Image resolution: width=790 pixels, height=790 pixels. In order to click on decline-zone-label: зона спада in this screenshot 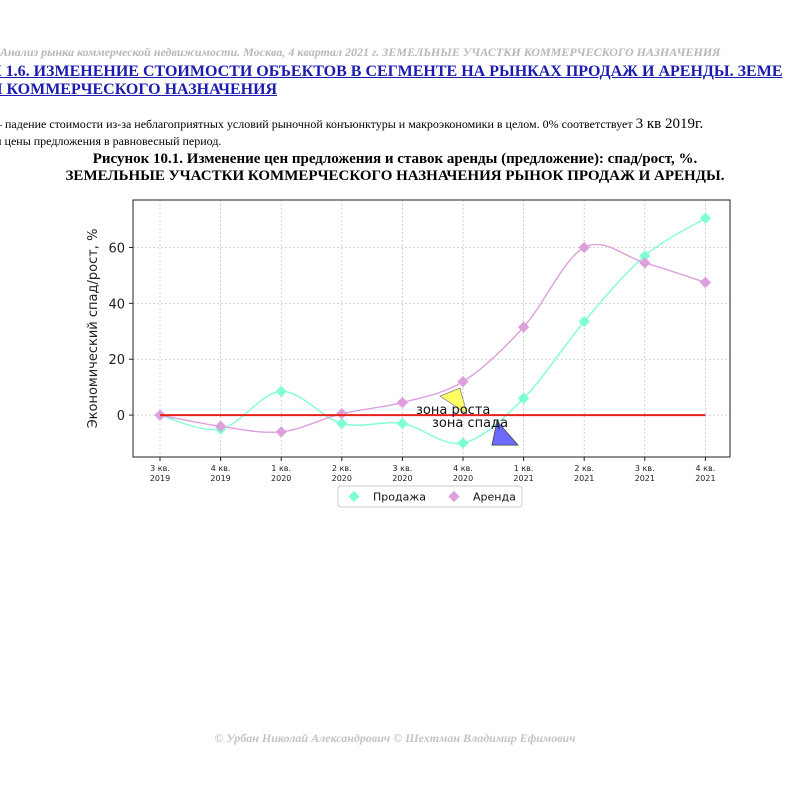, I will do `click(470, 423)`.